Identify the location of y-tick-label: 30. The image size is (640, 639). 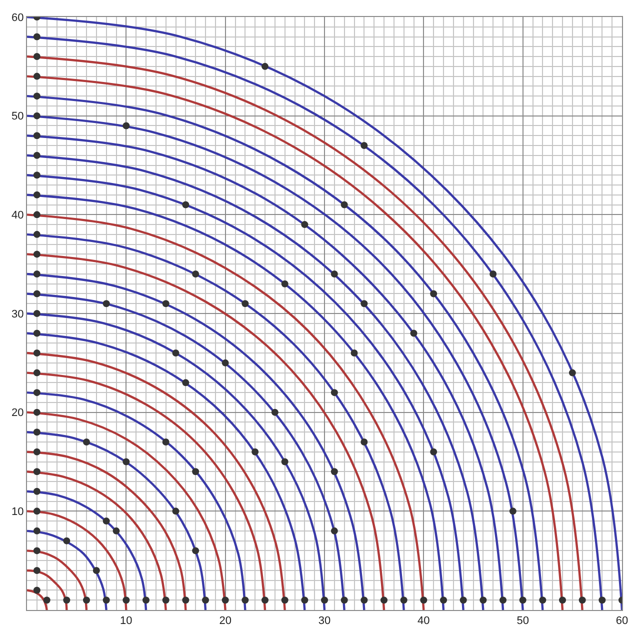
(18, 314).